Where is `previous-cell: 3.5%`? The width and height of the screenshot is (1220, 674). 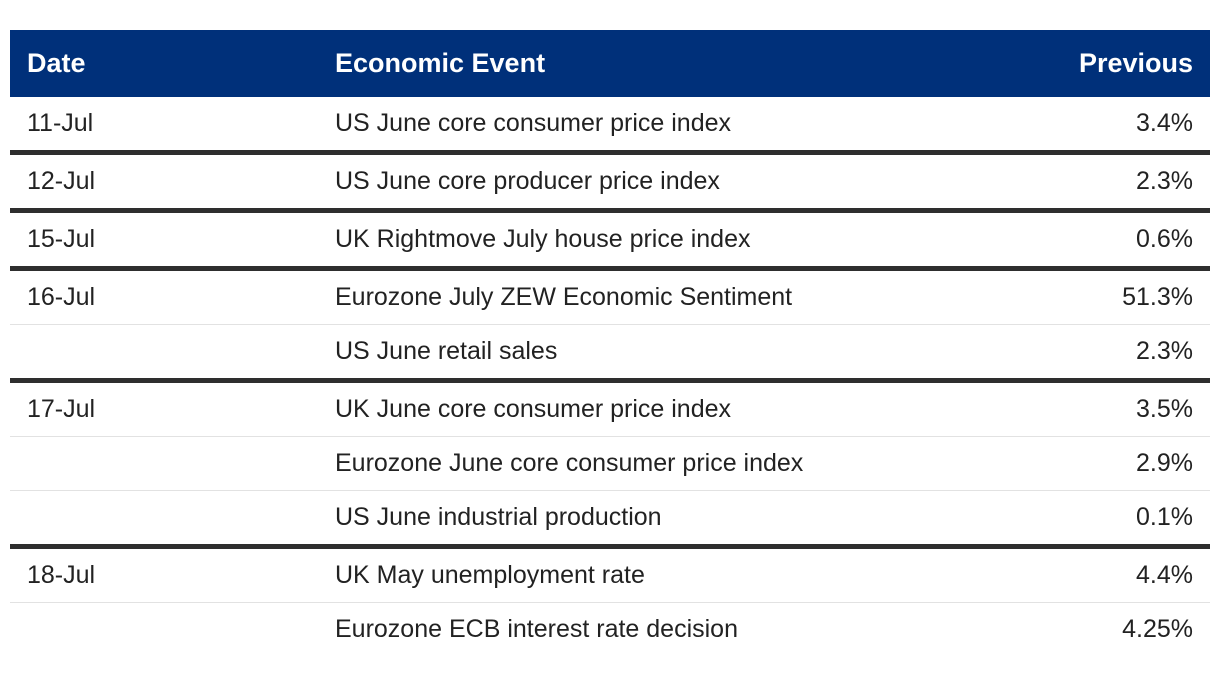 previous-cell: 3.5% is located at coordinates (1164, 409).